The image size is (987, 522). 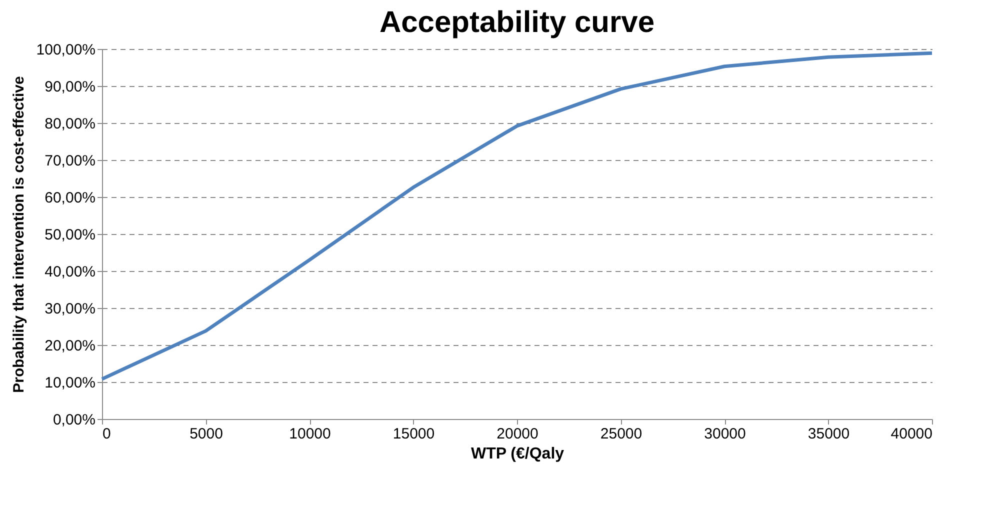 What do you see at coordinates (621, 434) in the screenshot?
I see `x-tick-label: 25000` at bounding box center [621, 434].